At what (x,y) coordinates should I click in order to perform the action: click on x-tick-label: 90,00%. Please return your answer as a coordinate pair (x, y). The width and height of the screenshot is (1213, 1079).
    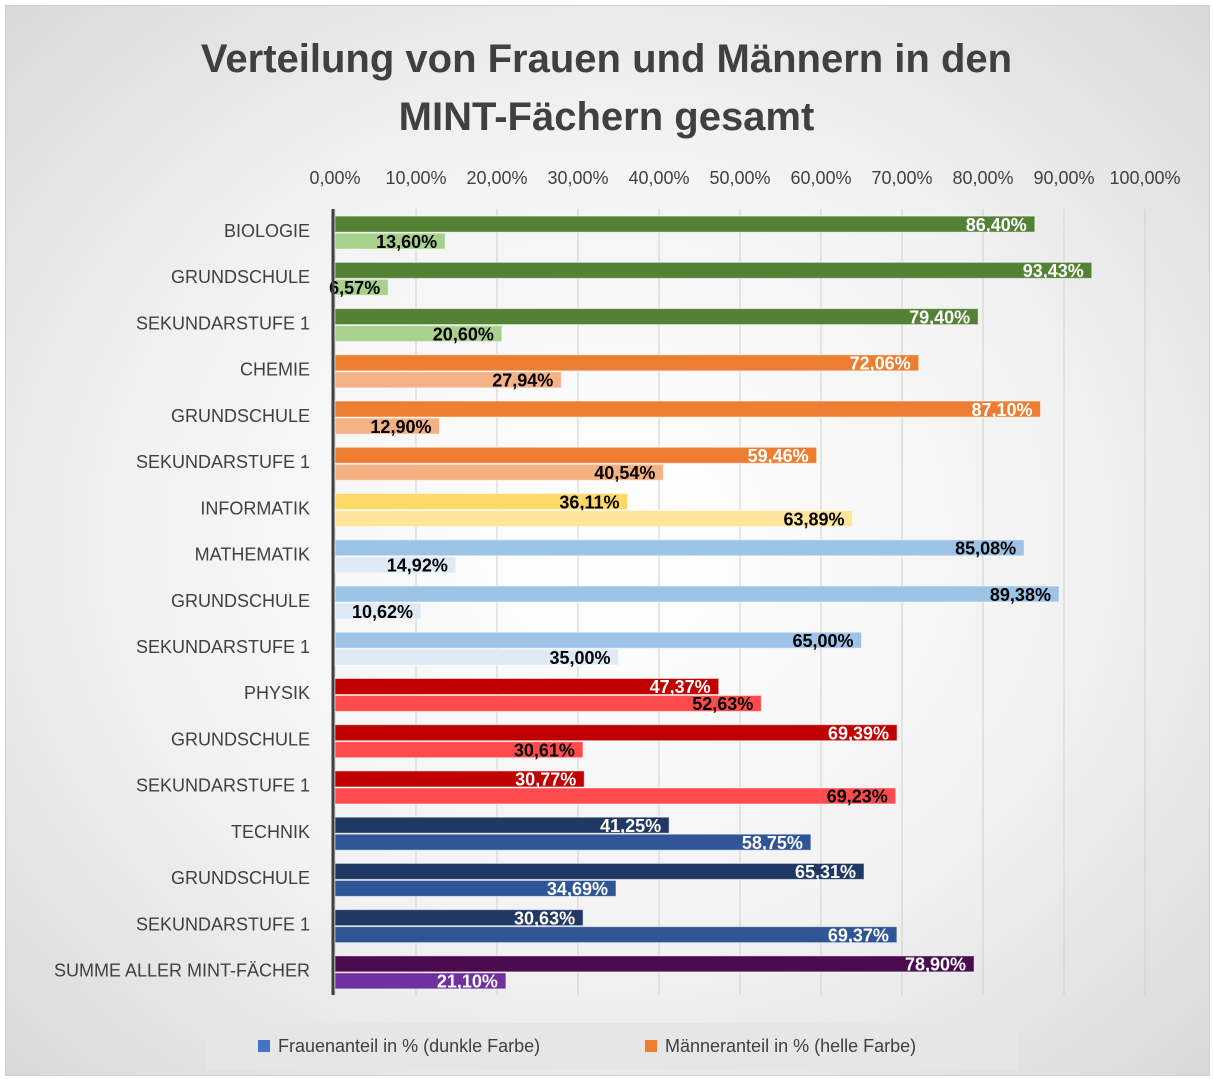
    Looking at the image, I should click on (1063, 178).